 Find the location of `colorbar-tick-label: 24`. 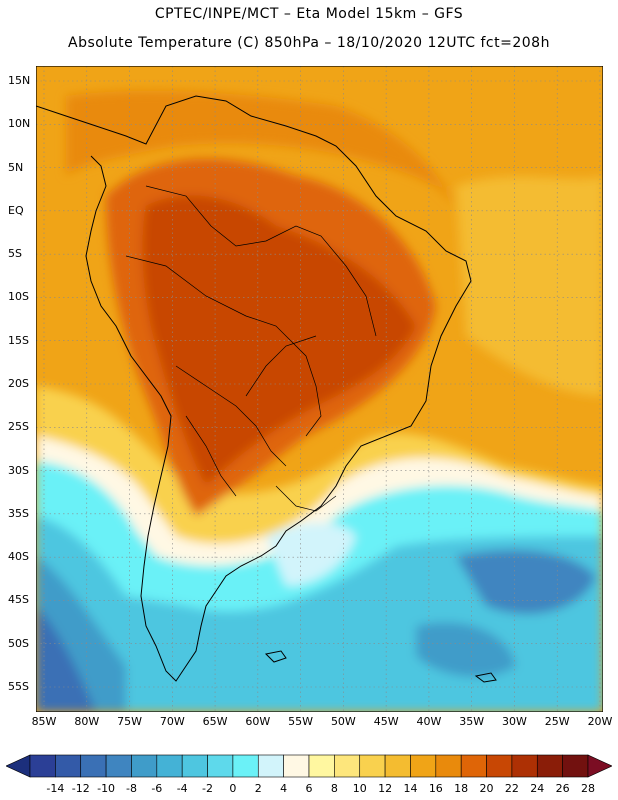

colorbar-tick-label: 24 is located at coordinates (537, 788).